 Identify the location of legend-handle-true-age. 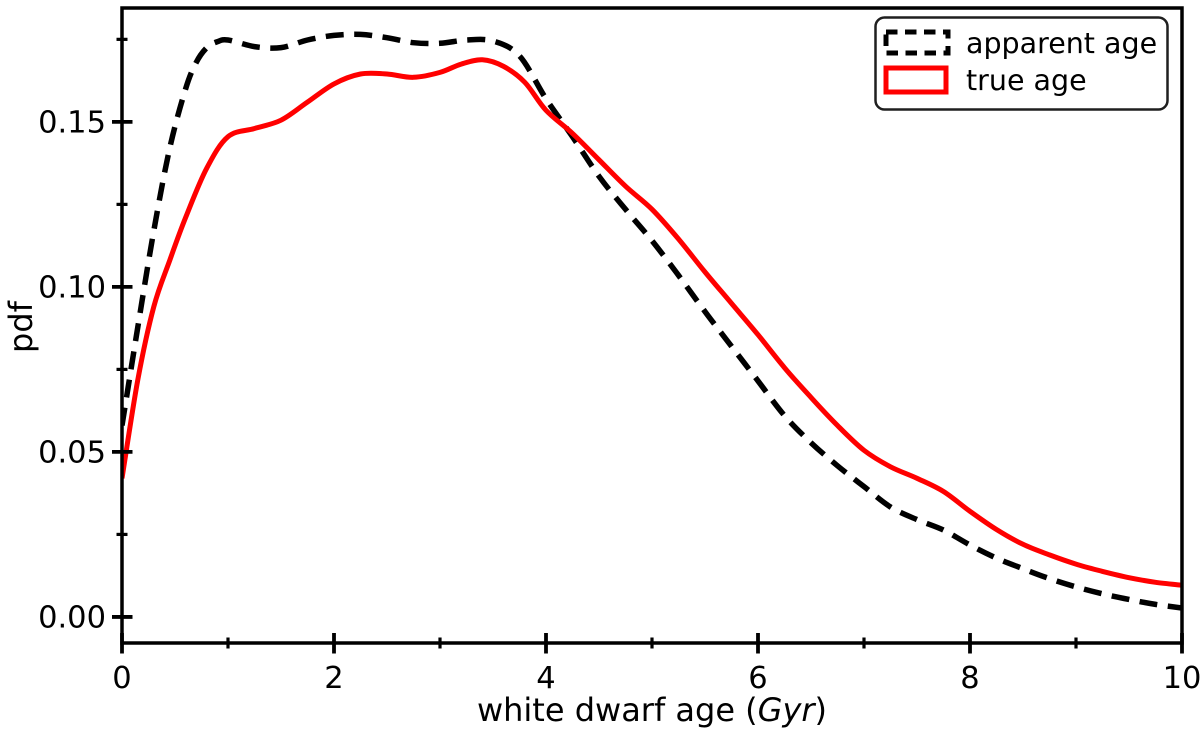
(916, 80).